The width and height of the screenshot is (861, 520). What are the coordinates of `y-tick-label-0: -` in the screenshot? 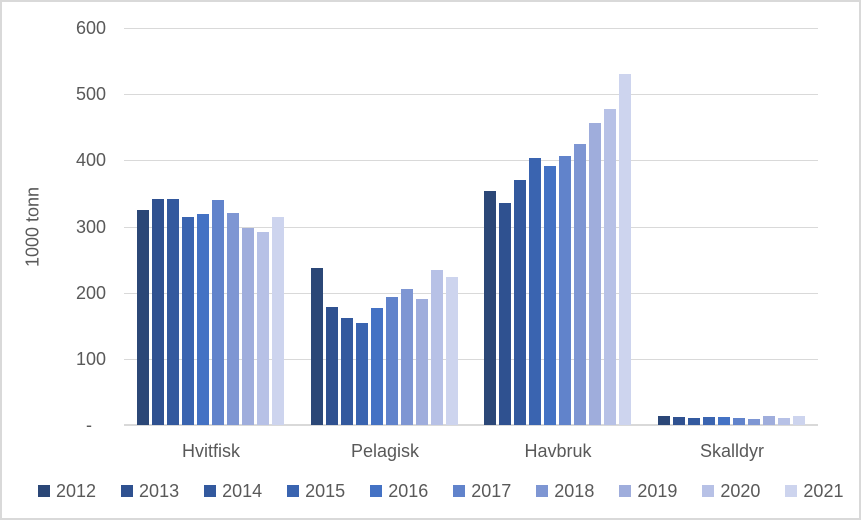 It's located at (89, 425).